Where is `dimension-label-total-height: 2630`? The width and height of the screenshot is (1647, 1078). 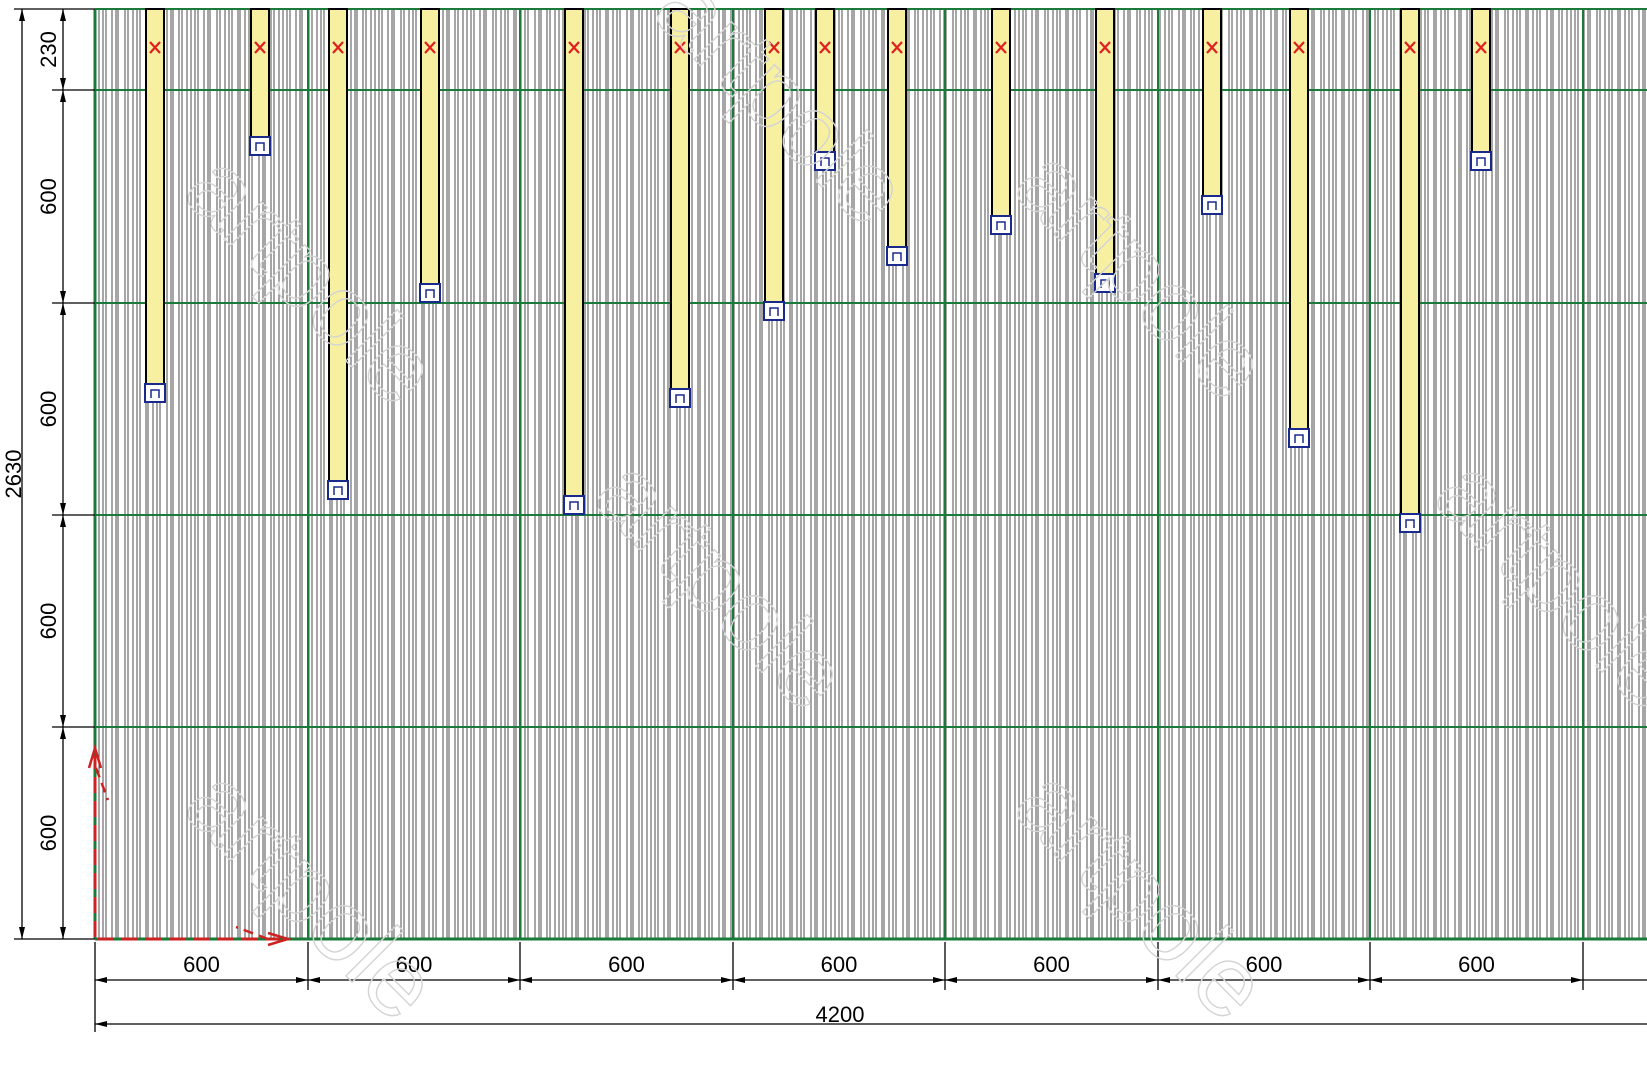
dimension-label-total-height: 2630 is located at coordinates (13, 474).